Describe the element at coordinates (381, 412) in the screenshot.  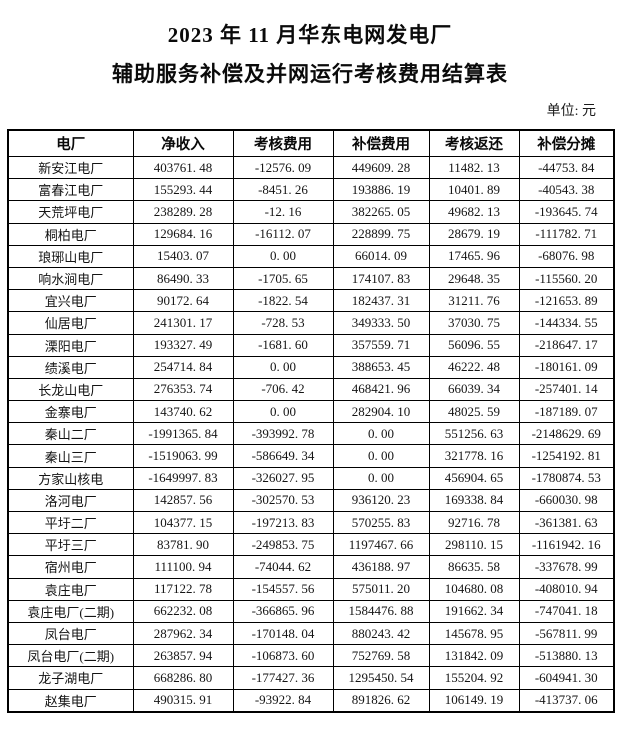
I see `cell-value: 282904. 10` at that location.